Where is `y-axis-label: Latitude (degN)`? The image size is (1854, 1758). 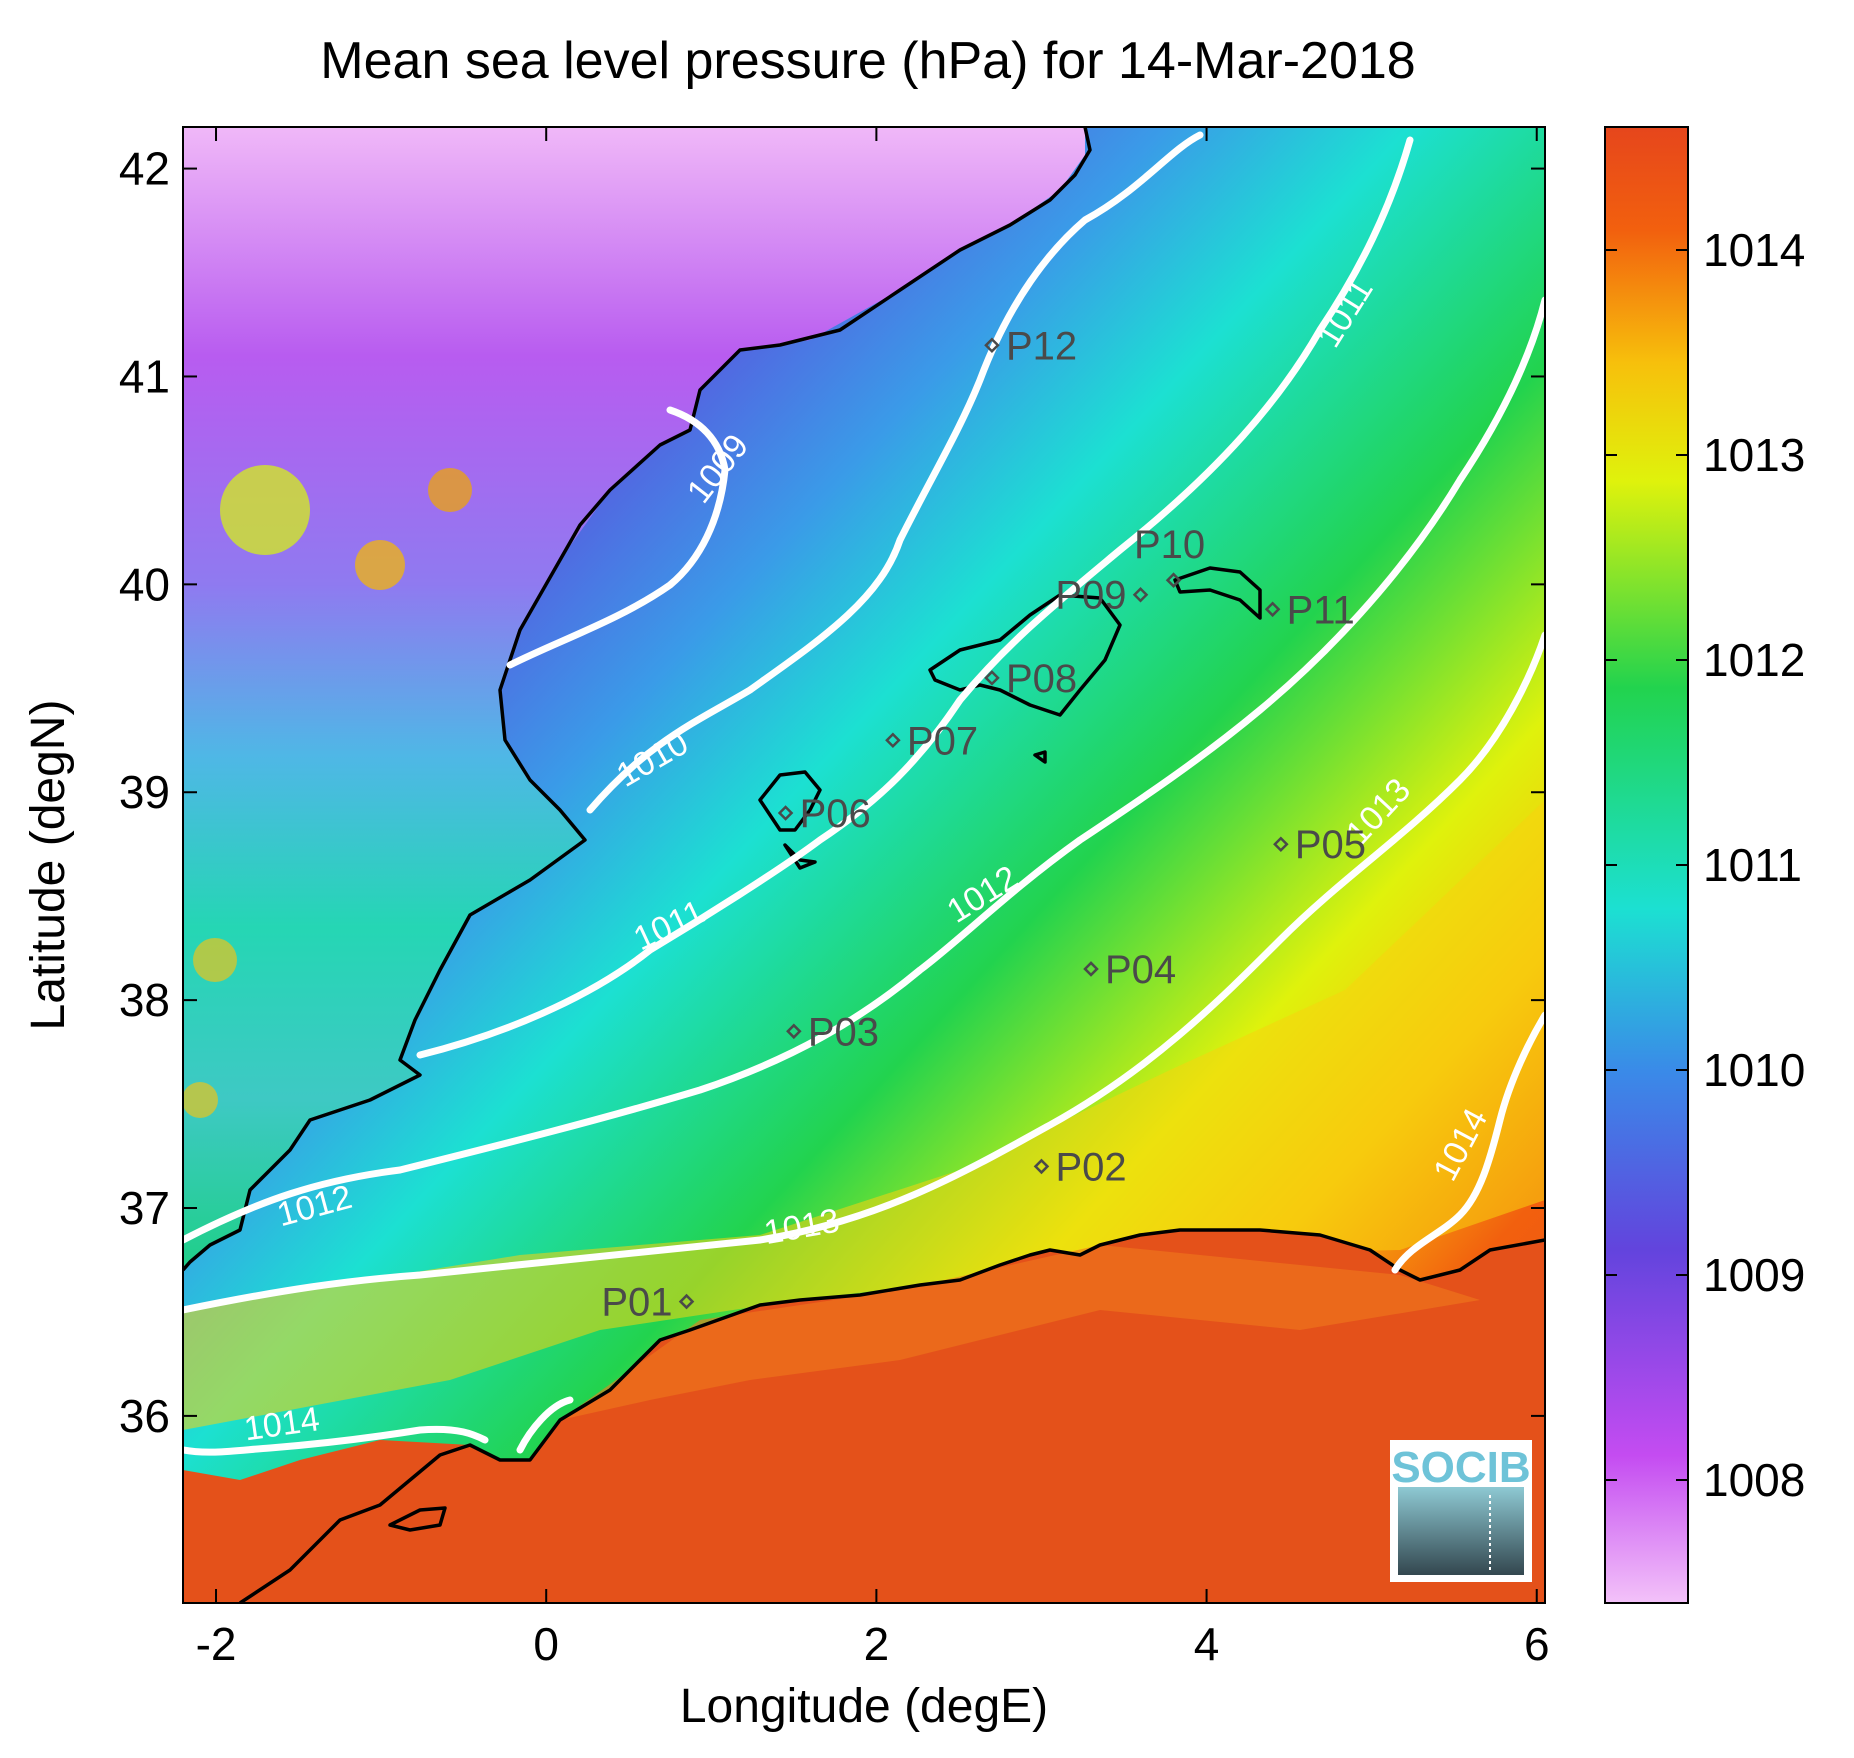
y-axis-label: Latitude (degN) is located at coordinates (48, 865).